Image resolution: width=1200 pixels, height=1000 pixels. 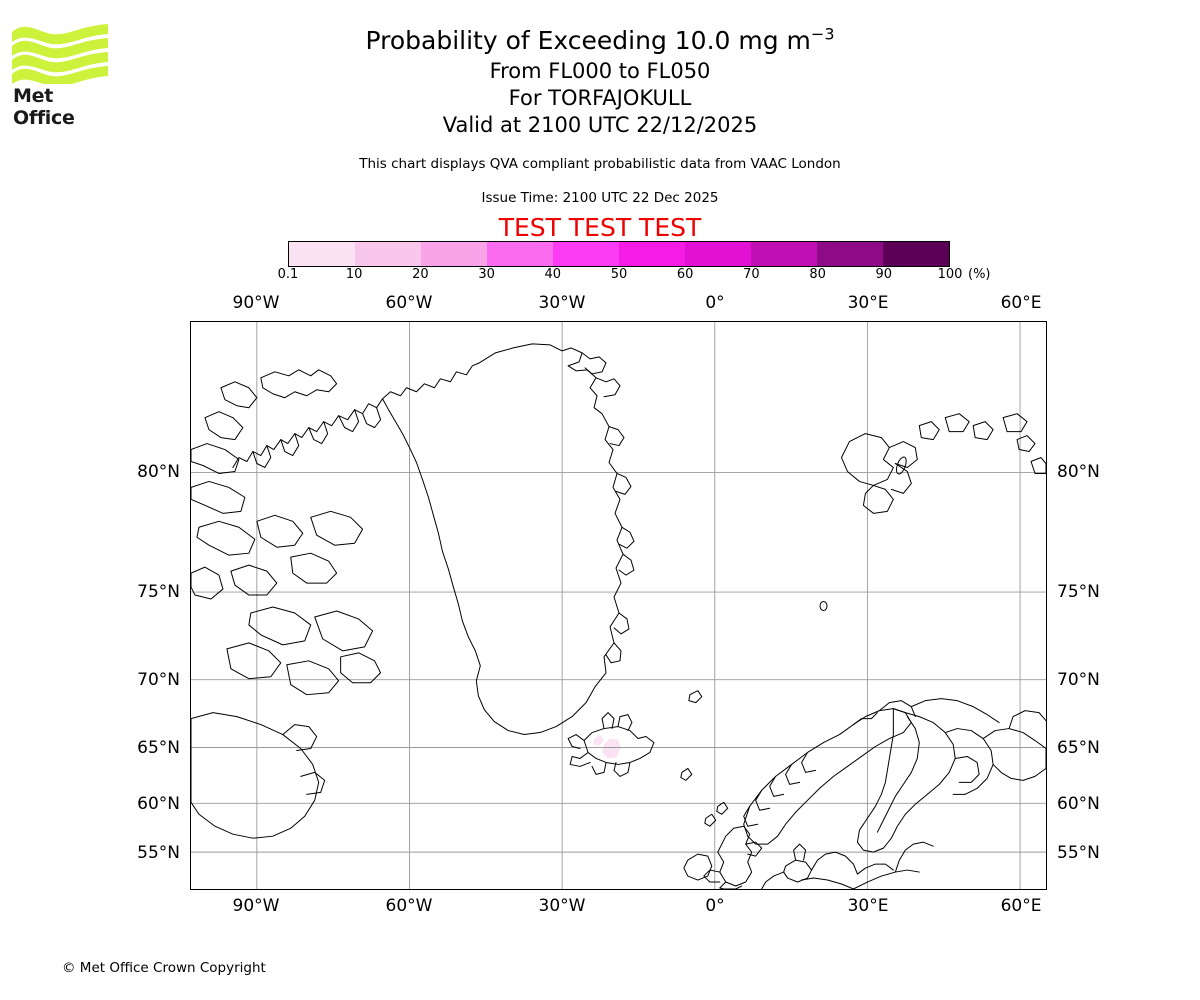 I want to click on met-office-logo-text: Met Office, so click(x=44, y=107).